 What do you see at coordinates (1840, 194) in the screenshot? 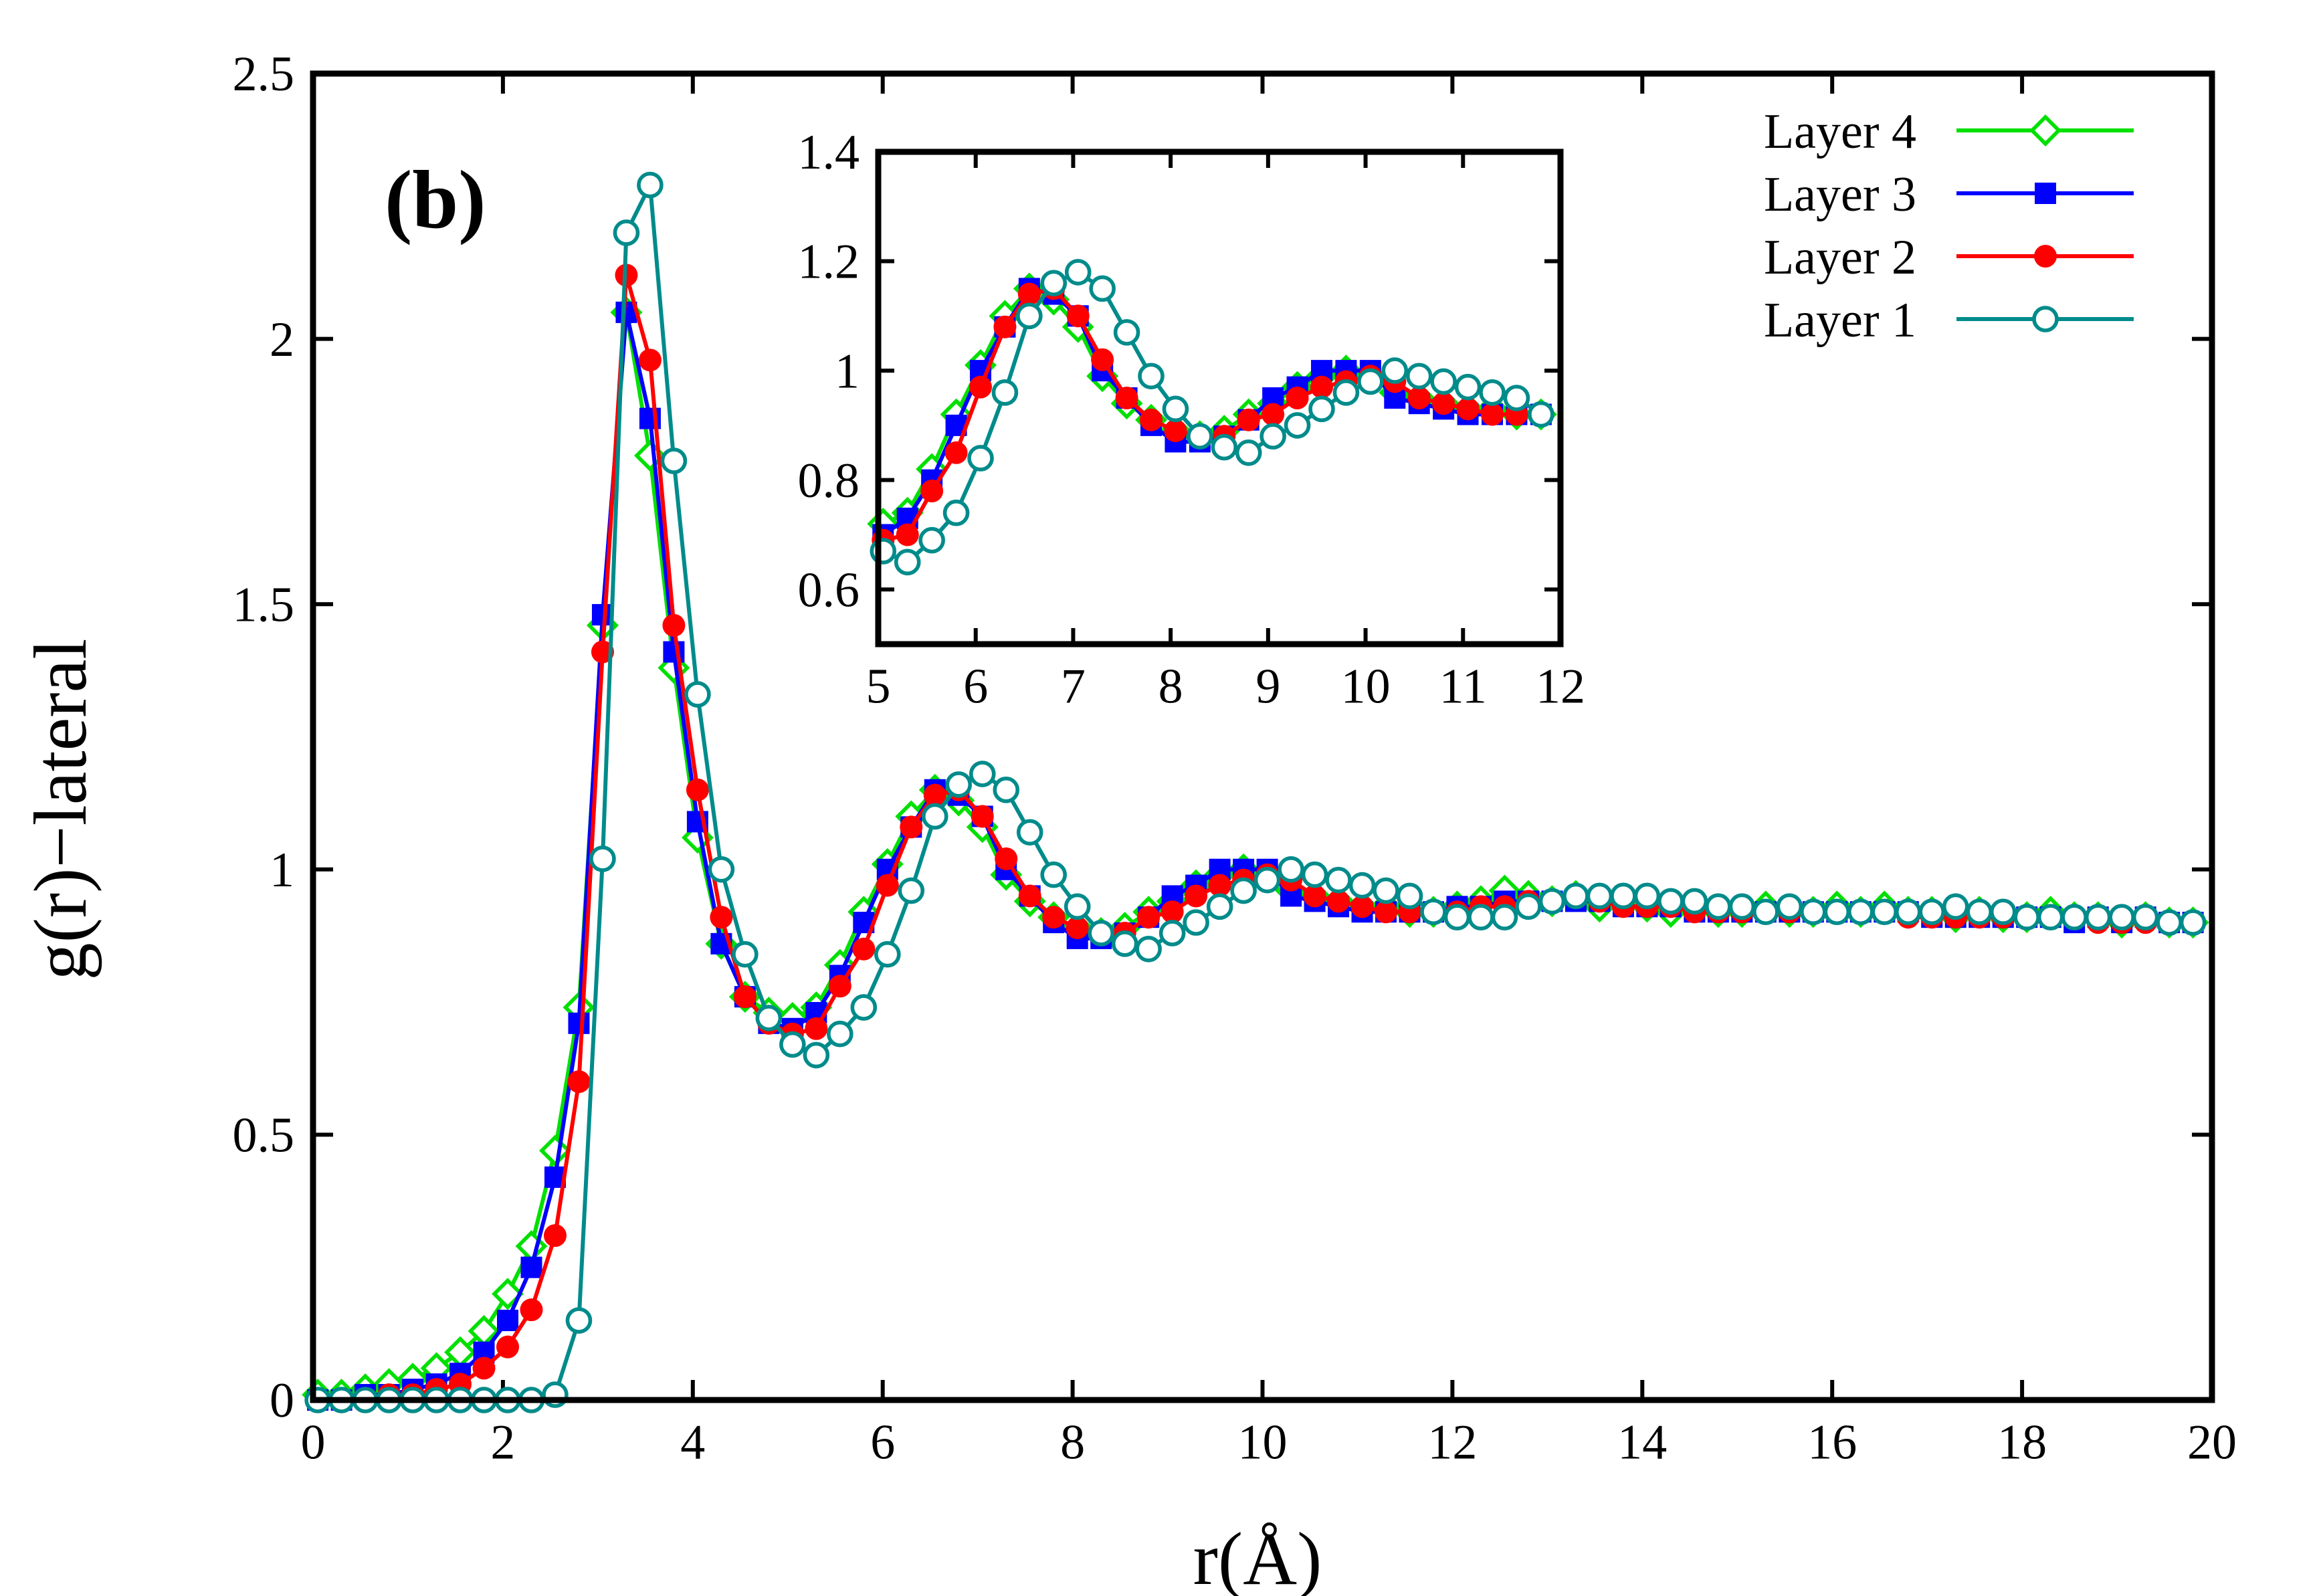
I see `legend-label: Layer 3` at bounding box center [1840, 194].